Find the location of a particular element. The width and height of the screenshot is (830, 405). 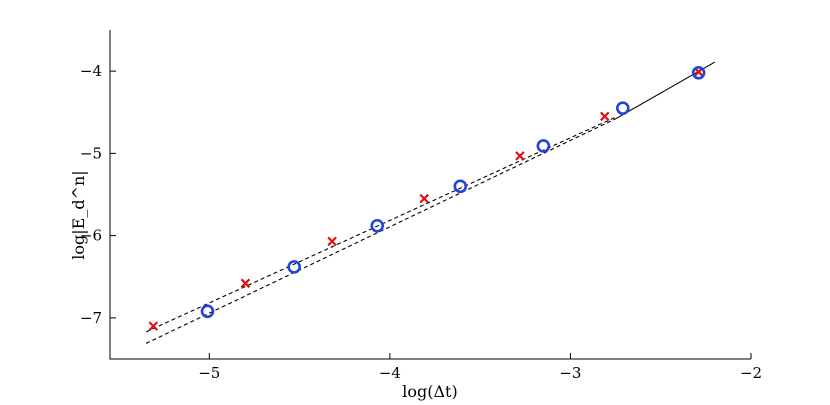

x-tick-label: −4 is located at coordinates (390, 373).